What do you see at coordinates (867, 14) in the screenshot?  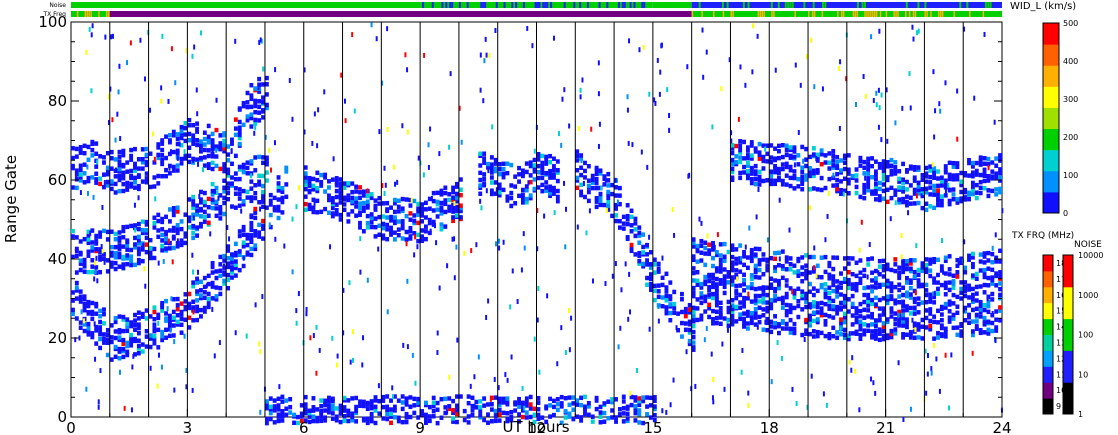 I see `txfreq-mark` at bounding box center [867, 14].